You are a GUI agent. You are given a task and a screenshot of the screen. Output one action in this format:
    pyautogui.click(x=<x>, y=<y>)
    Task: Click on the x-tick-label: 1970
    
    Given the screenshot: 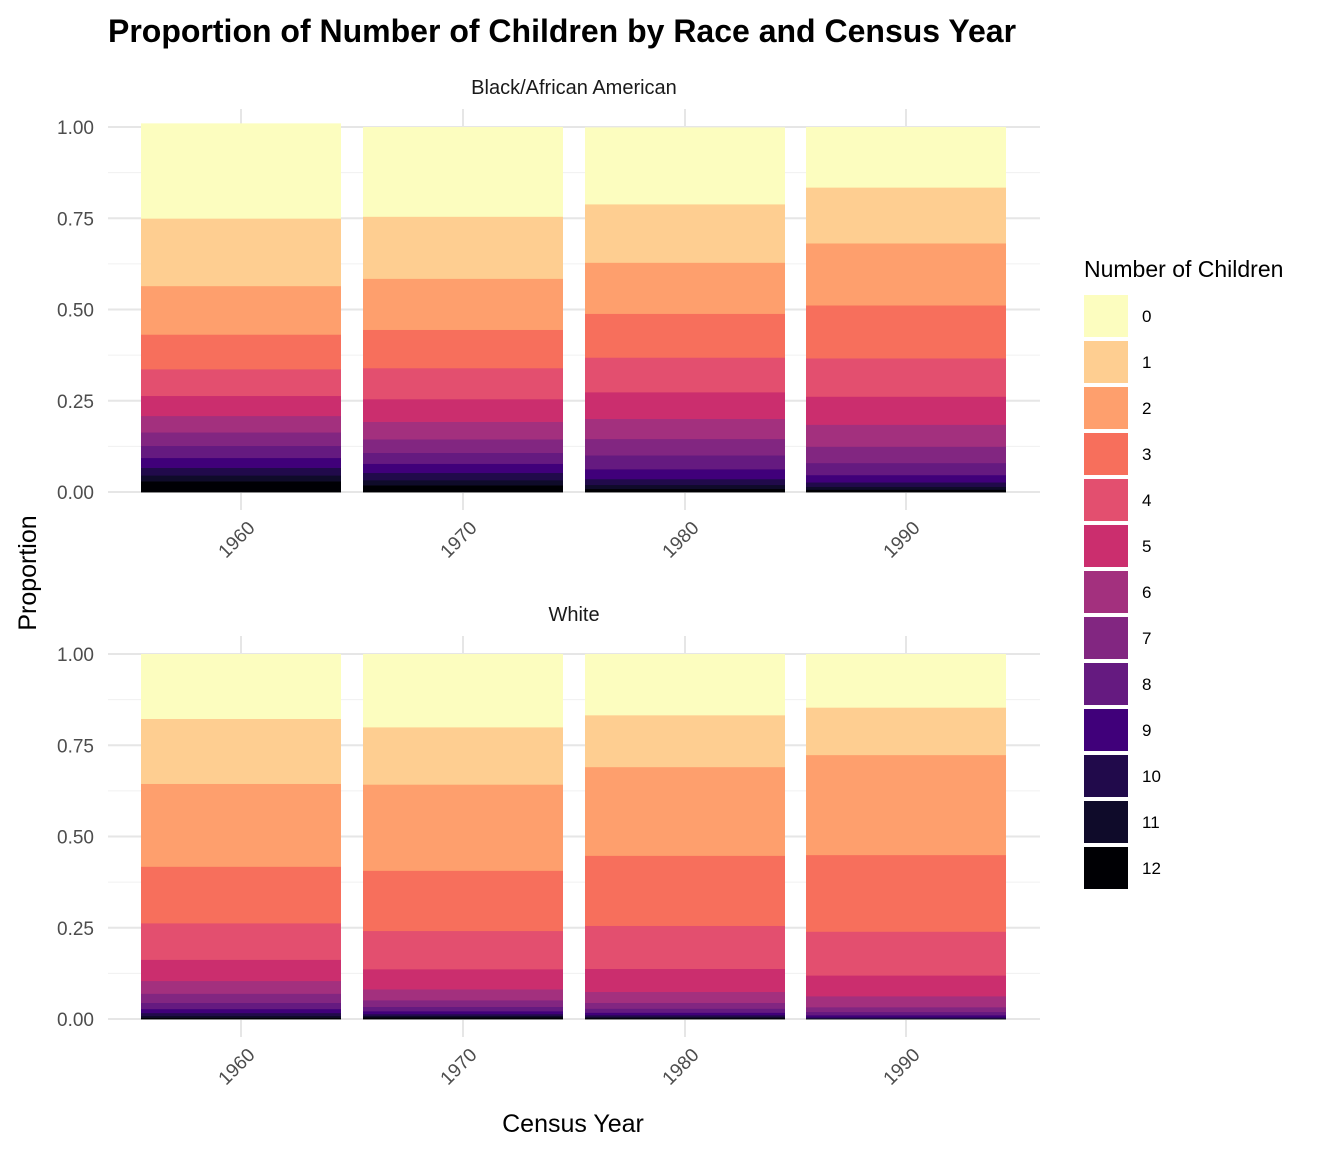 What is the action you would take?
    pyautogui.click(x=459, y=1067)
    